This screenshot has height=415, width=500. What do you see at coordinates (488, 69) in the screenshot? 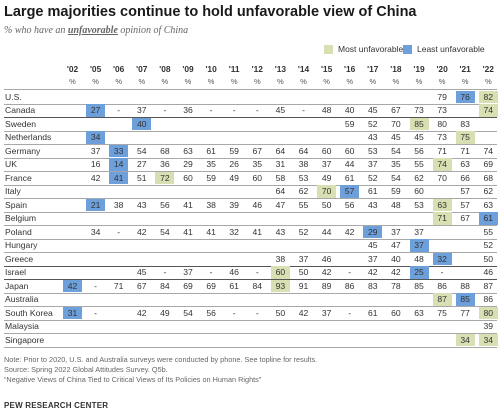
I see `year-header-22: '22` at bounding box center [488, 69].